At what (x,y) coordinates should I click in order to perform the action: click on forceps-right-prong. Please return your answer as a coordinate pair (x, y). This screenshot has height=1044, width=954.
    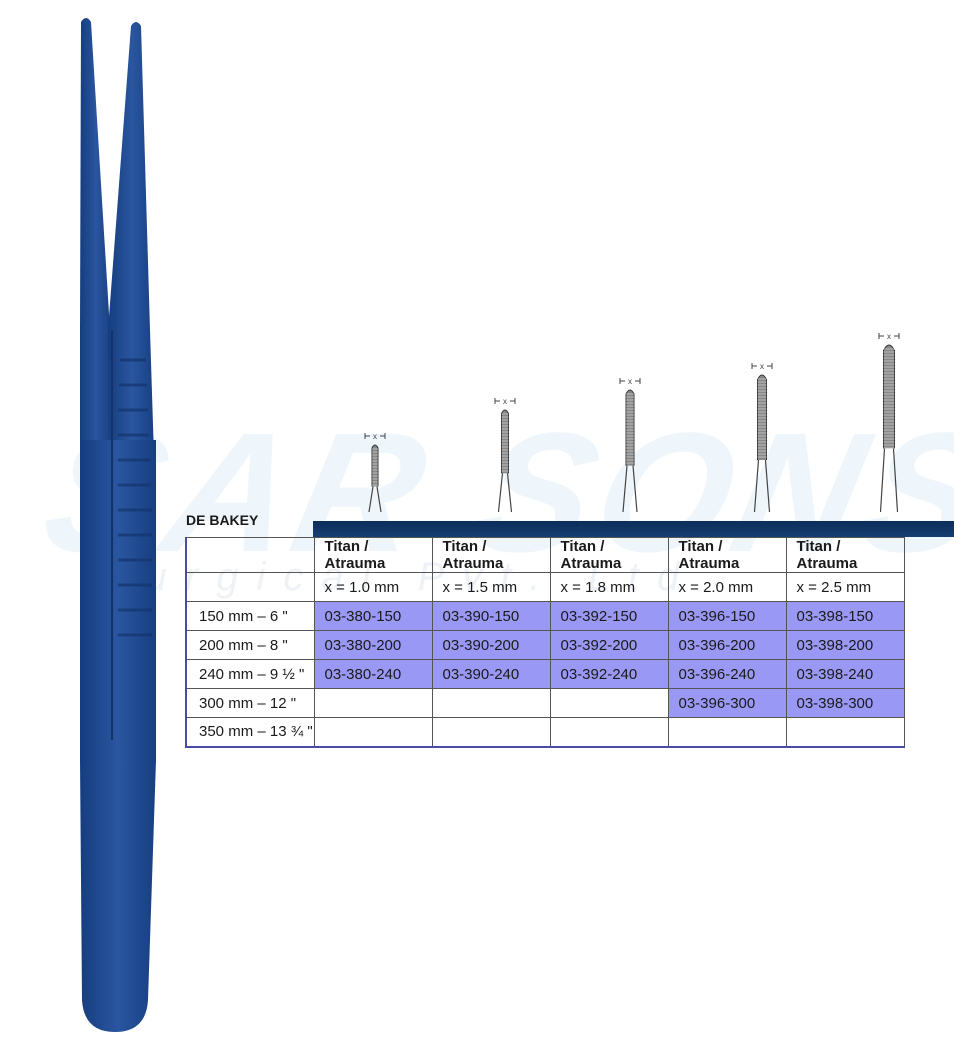
    Looking at the image, I should click on (132, 271).